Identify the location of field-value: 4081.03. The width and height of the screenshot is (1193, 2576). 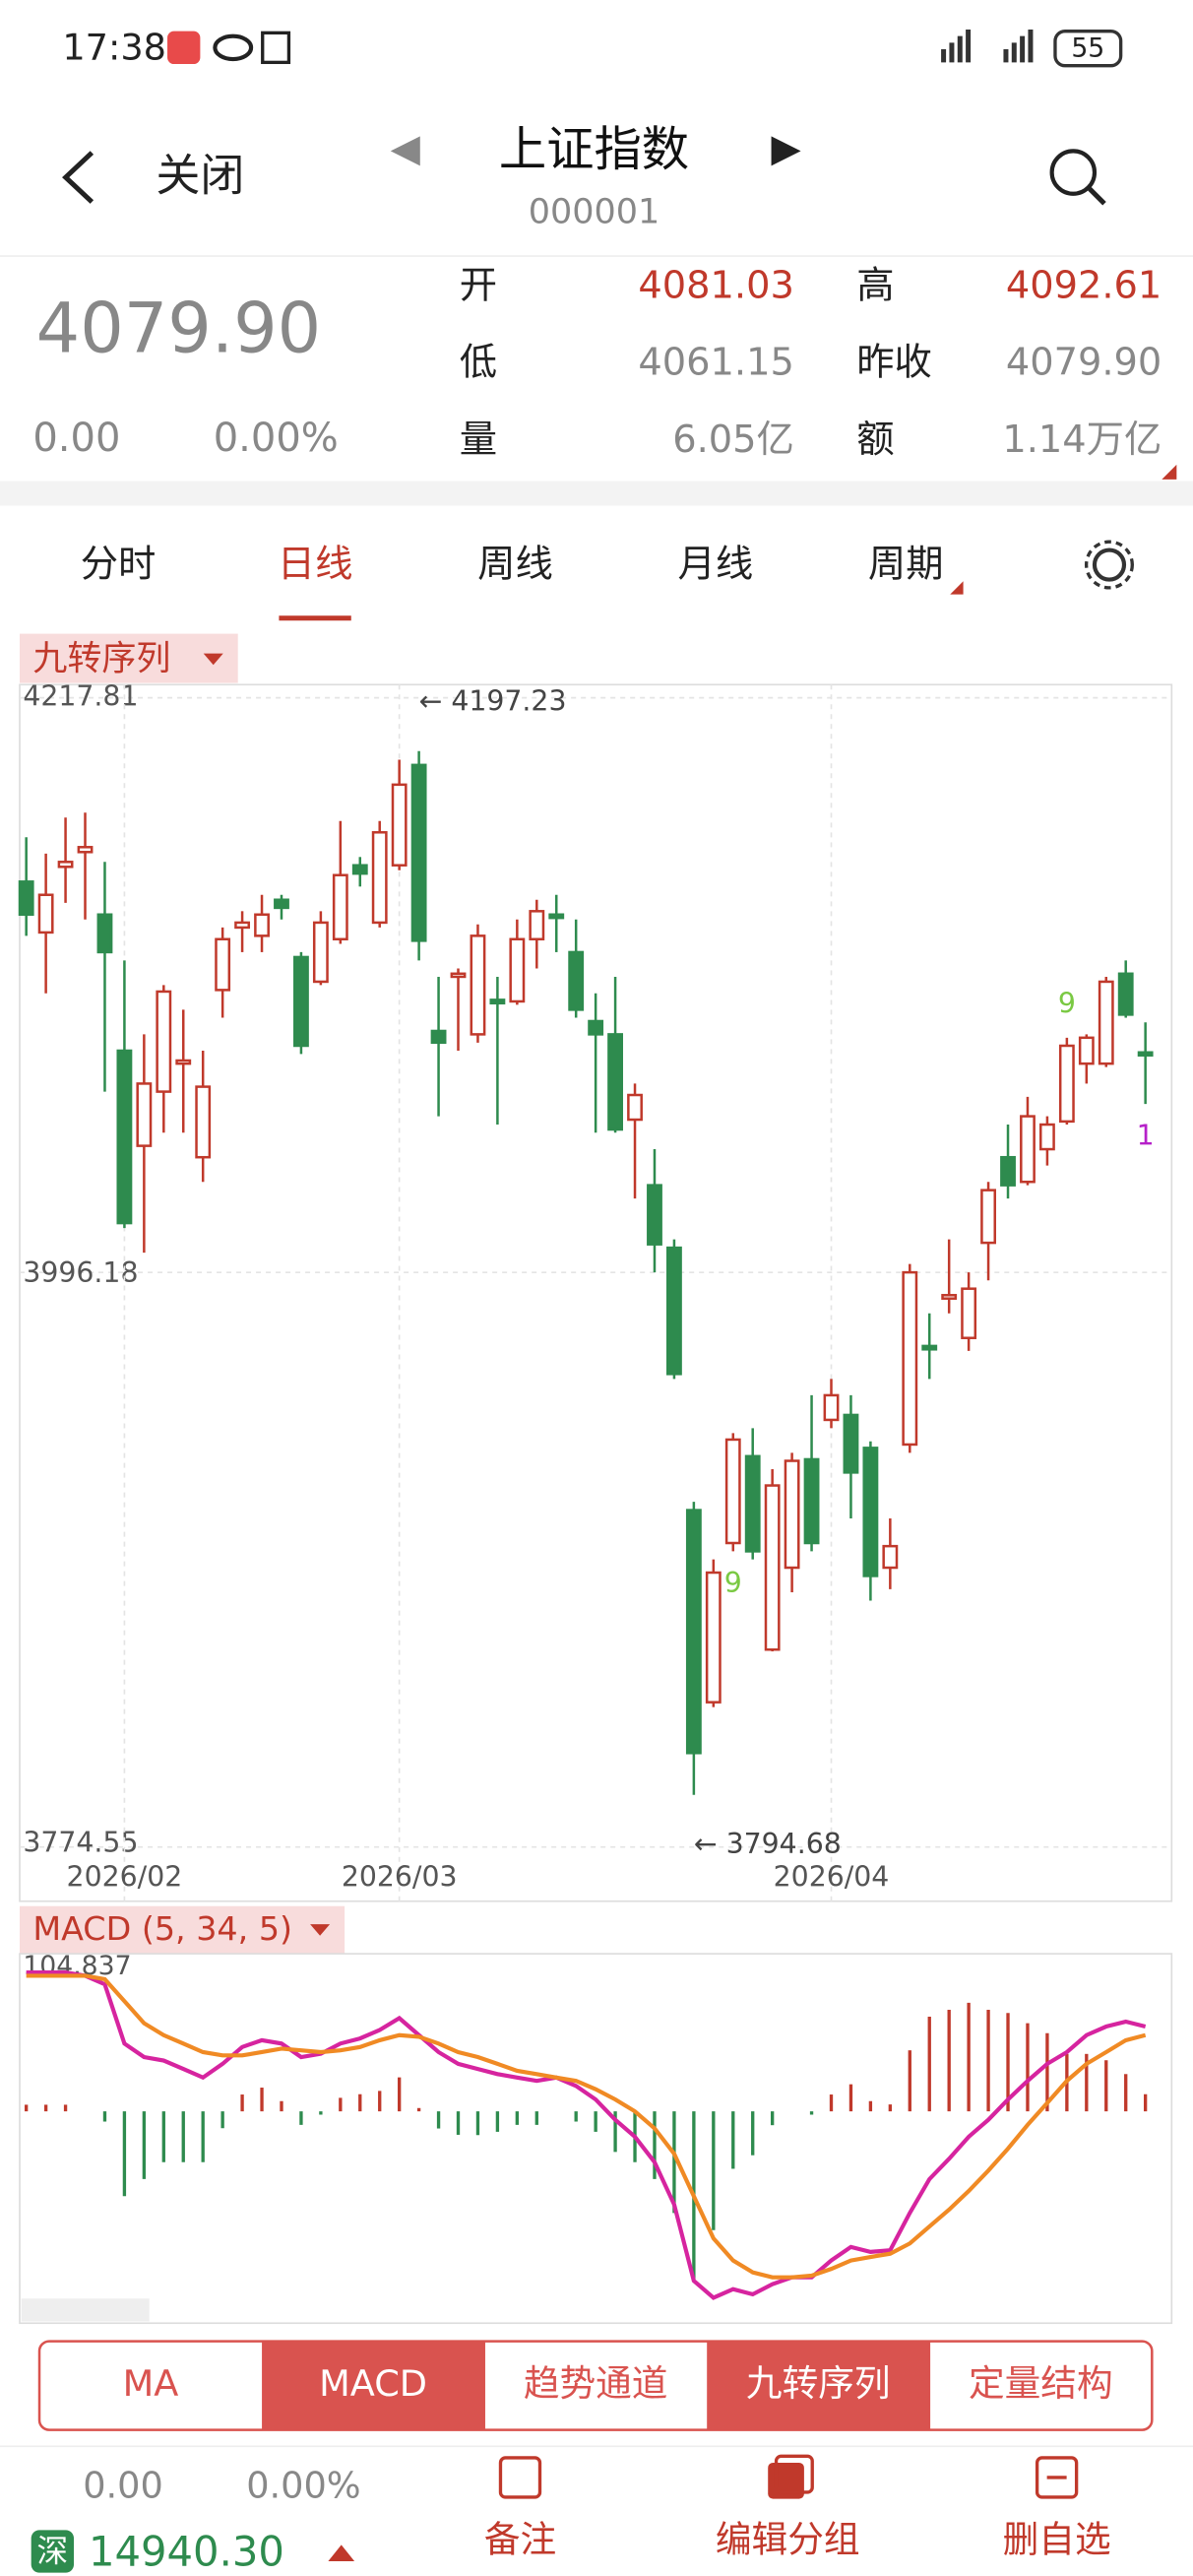
(715, 285).